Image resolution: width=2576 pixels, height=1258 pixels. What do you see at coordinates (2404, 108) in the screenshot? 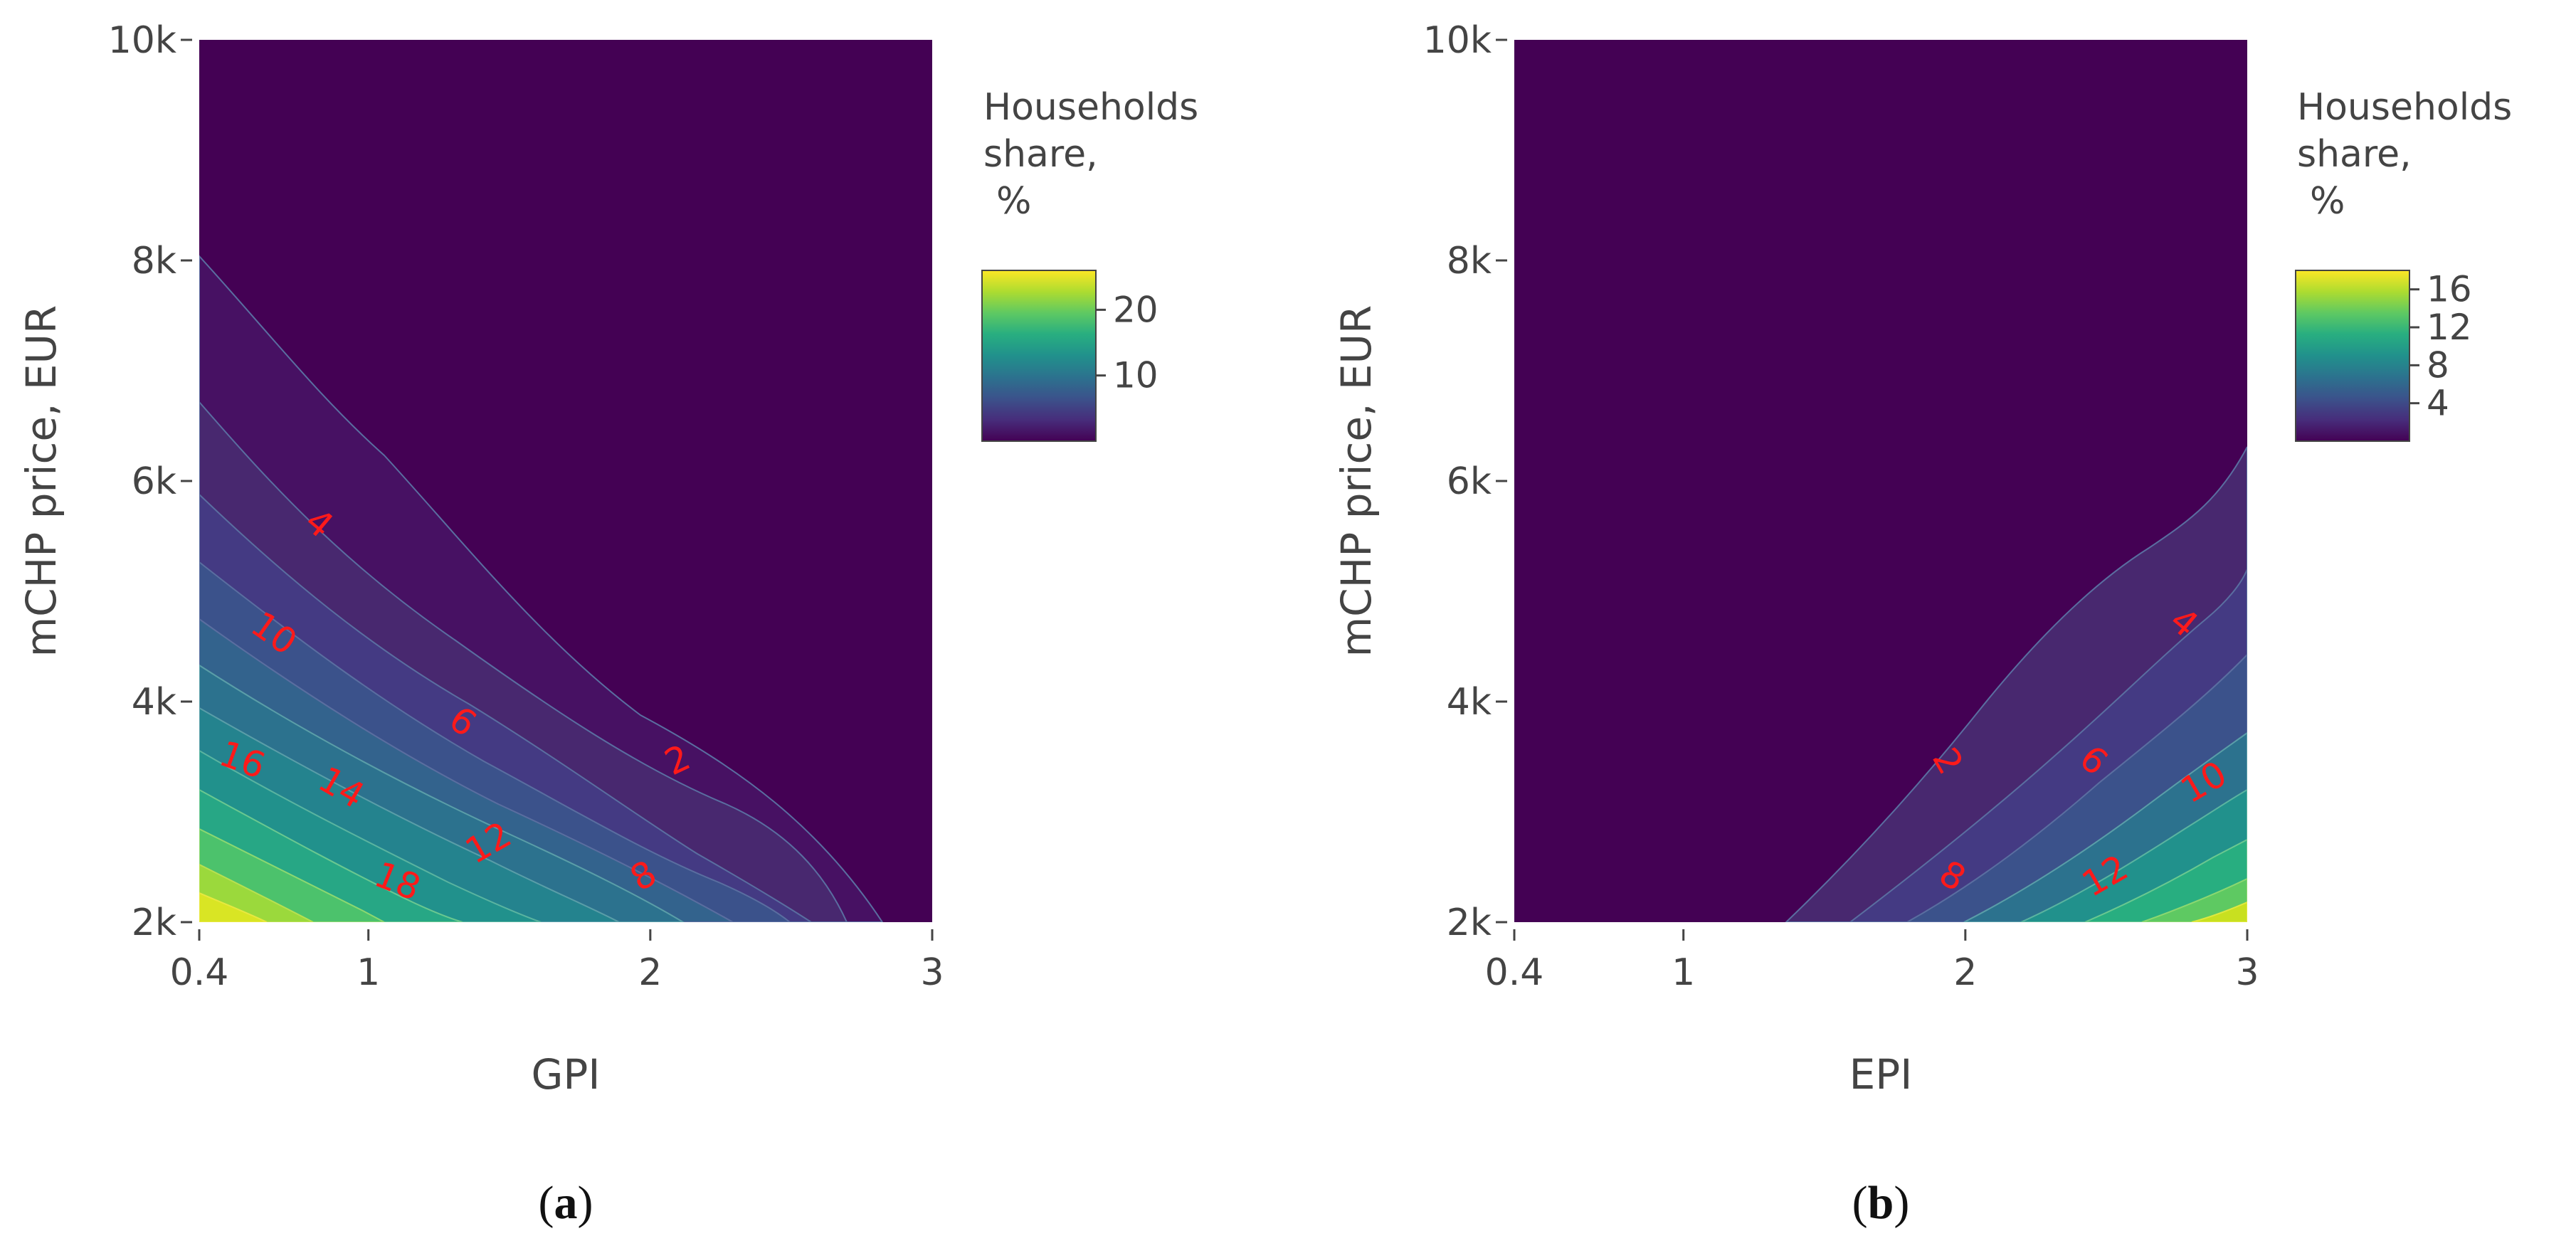
I see `colorbar-title-b-line1: Households` at bounding box center [2404, 108].